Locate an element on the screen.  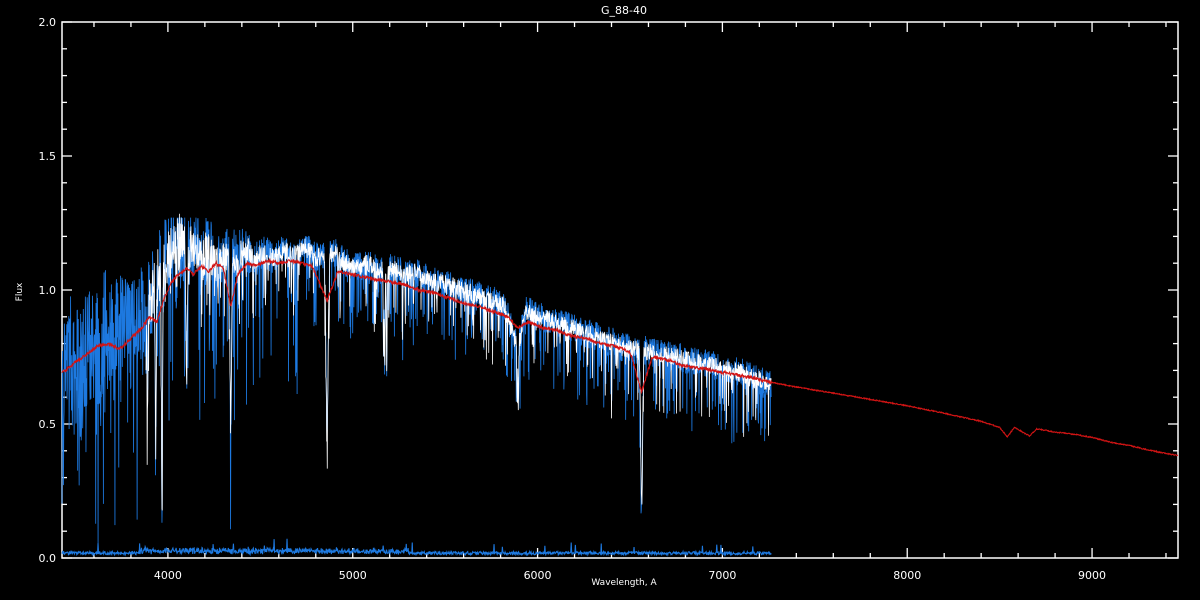
tick-label: 0.0 is located at coordinates (48, 558).